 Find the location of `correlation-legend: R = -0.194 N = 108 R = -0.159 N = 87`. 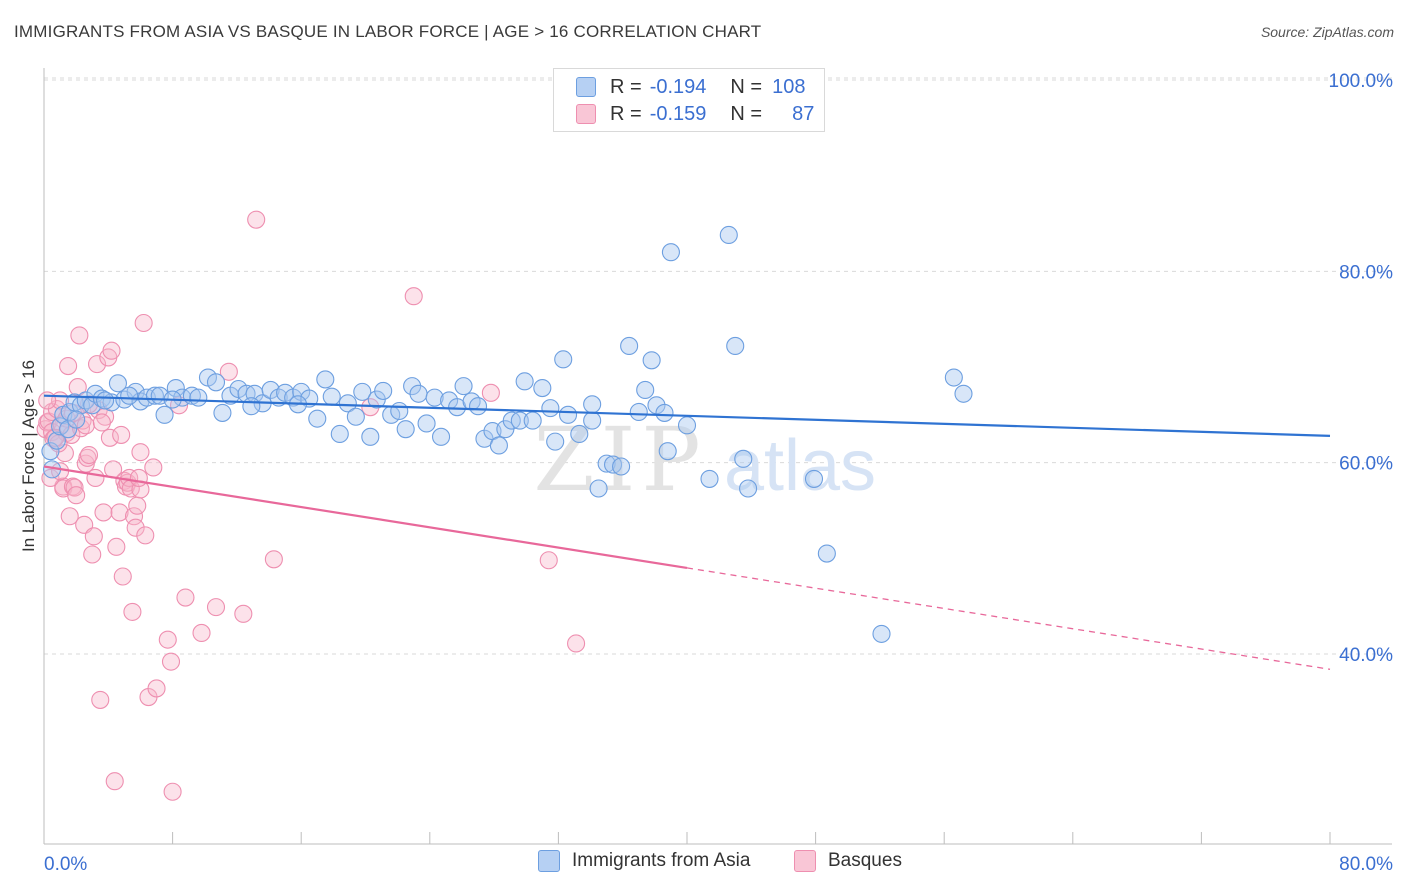

correlation-legend: R = -0.194 N = 108 R = -0.159 N = 87 is located at coordinates (689, 100).